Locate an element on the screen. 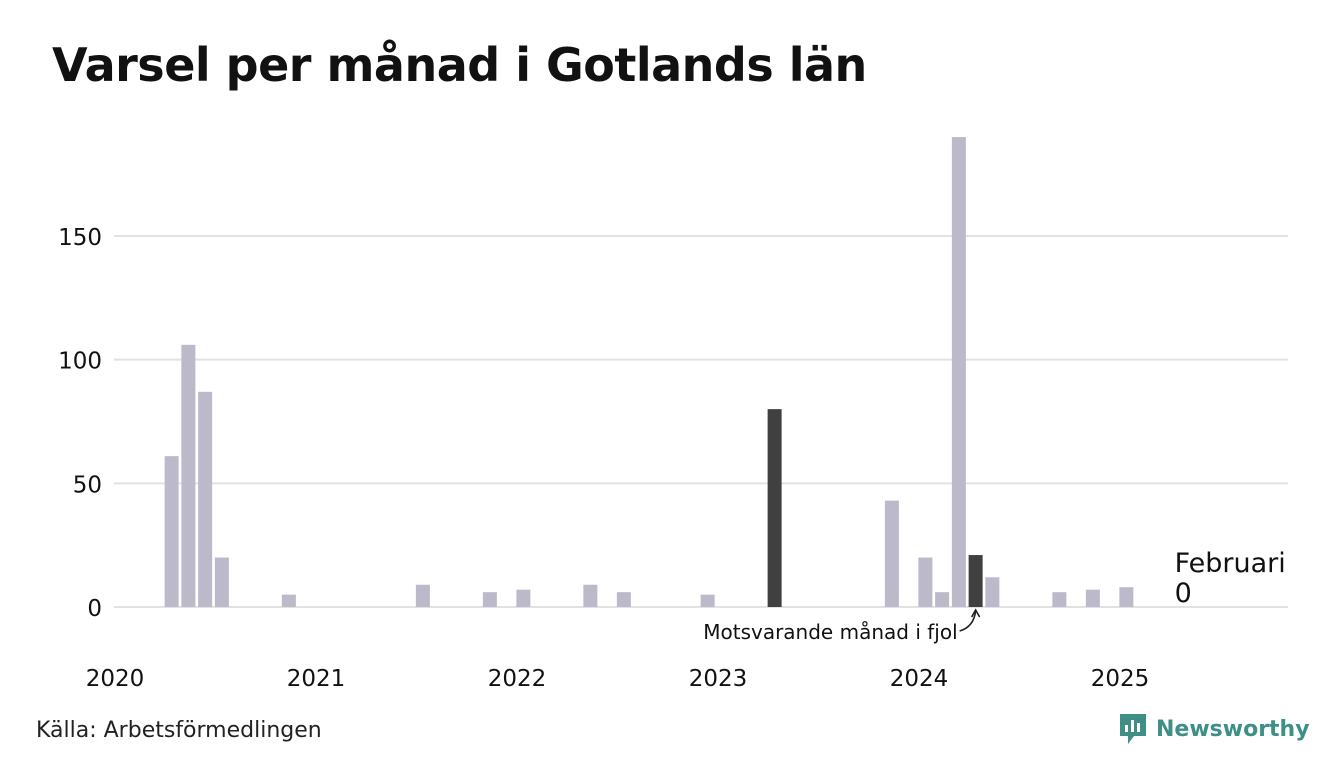 This screenshot has width=1340, height=780. annotation-text: Motsvarande månad i fjol is located at coordinates (830, 632).